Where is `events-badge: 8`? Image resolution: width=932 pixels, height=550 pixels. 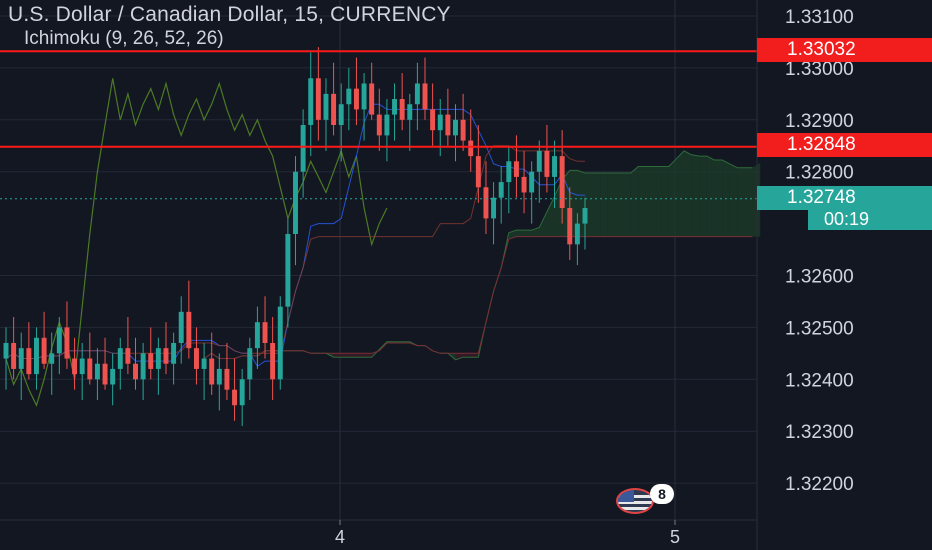 events-badge: 8 is located at coordinates (650, 499).